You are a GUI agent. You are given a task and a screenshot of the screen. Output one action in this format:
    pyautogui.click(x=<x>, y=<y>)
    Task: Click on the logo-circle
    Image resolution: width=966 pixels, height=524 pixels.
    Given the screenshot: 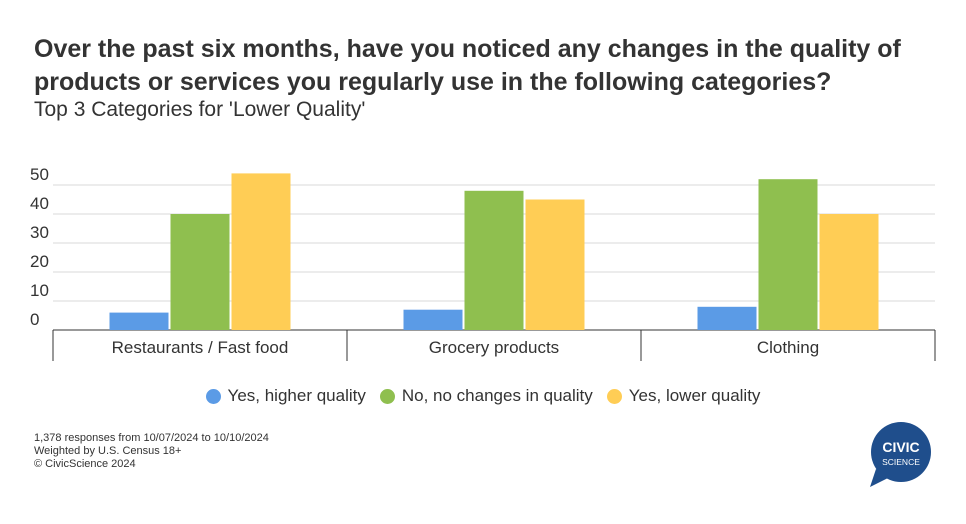 What is the action you would take?
    pyautogui.click(x=901, y=452)
    